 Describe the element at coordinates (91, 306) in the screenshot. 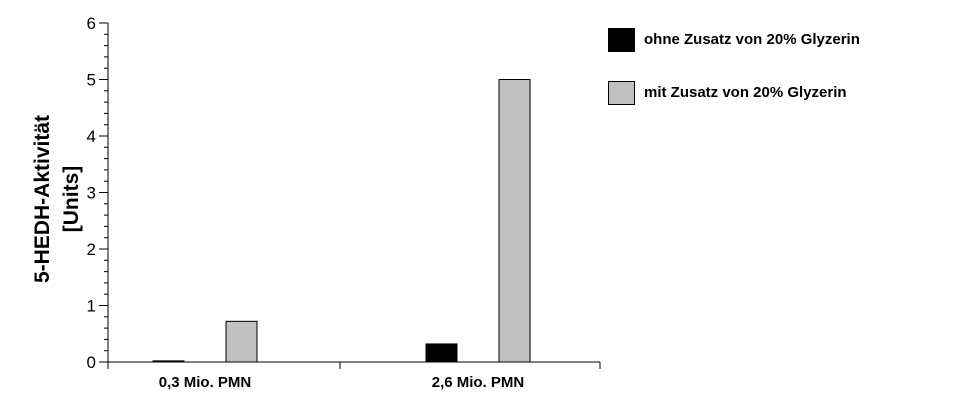

I see `y-tick-label: 1` at that location.